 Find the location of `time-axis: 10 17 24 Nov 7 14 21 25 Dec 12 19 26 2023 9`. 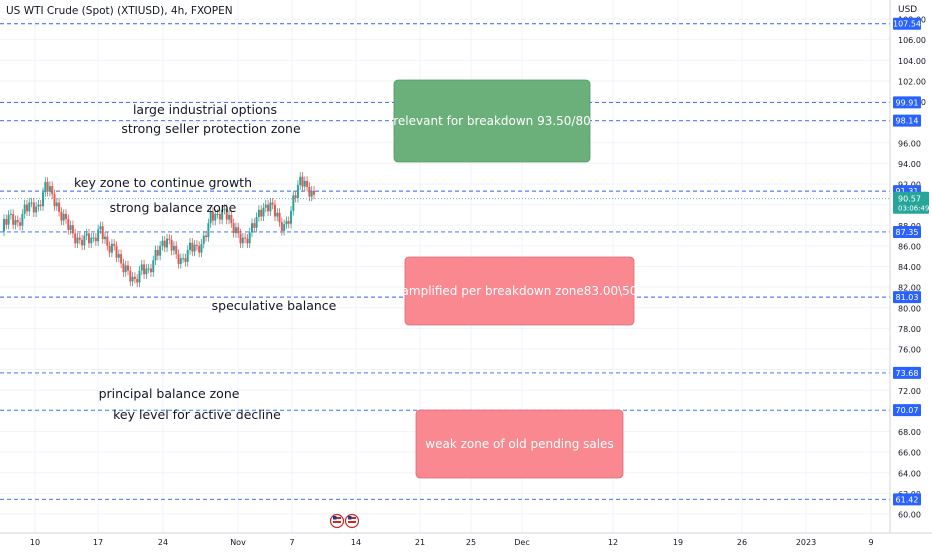

time-axis: 10 17 24 Nov 7 14 21 25 Dec 12 19 26 2023 9 is located at coordinates (466, 539).